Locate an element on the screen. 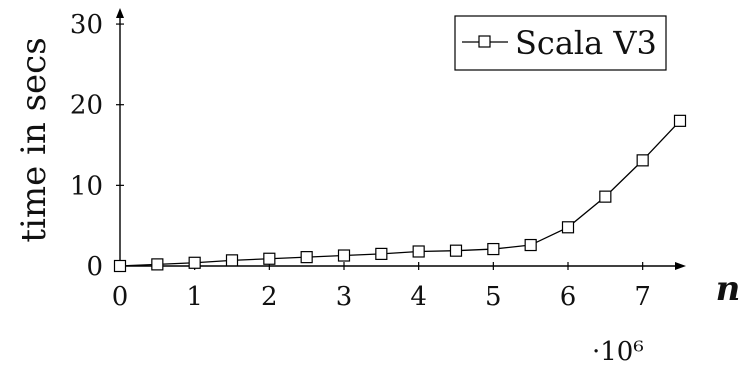 This screenshot has width=740, height=373. legend-label: Scala V3 is located at coordinates (586, 43).